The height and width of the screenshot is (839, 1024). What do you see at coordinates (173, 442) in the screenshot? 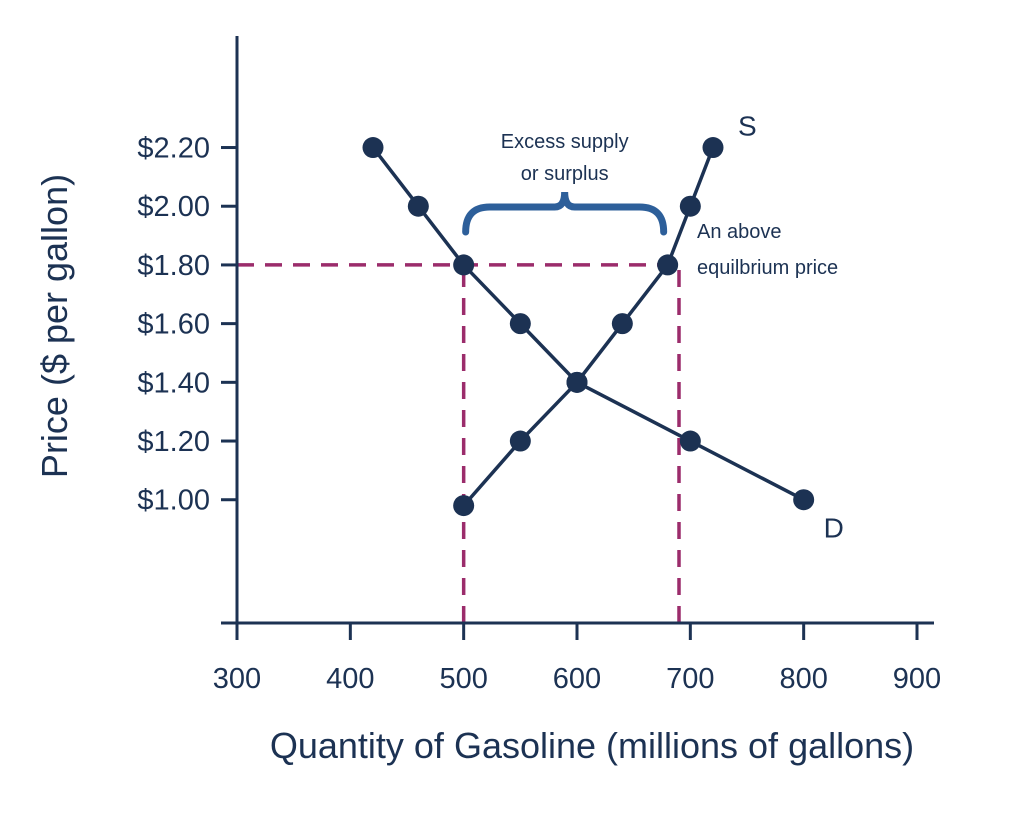
I see `y-tick-label: $1.20` at bounding box center [173, 442].